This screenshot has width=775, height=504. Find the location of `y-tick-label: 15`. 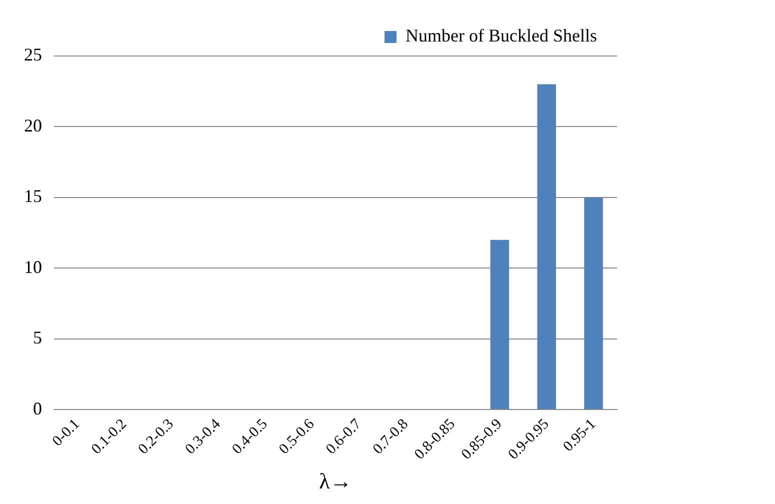

y-tick-label: 15 is located at coordinates (33, 196).